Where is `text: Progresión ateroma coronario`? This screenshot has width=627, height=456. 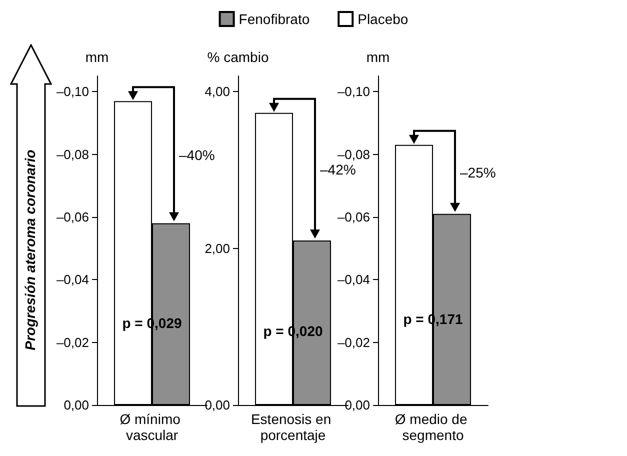
text: Progresión ateroma coronario is located at coordinates (30, 249).